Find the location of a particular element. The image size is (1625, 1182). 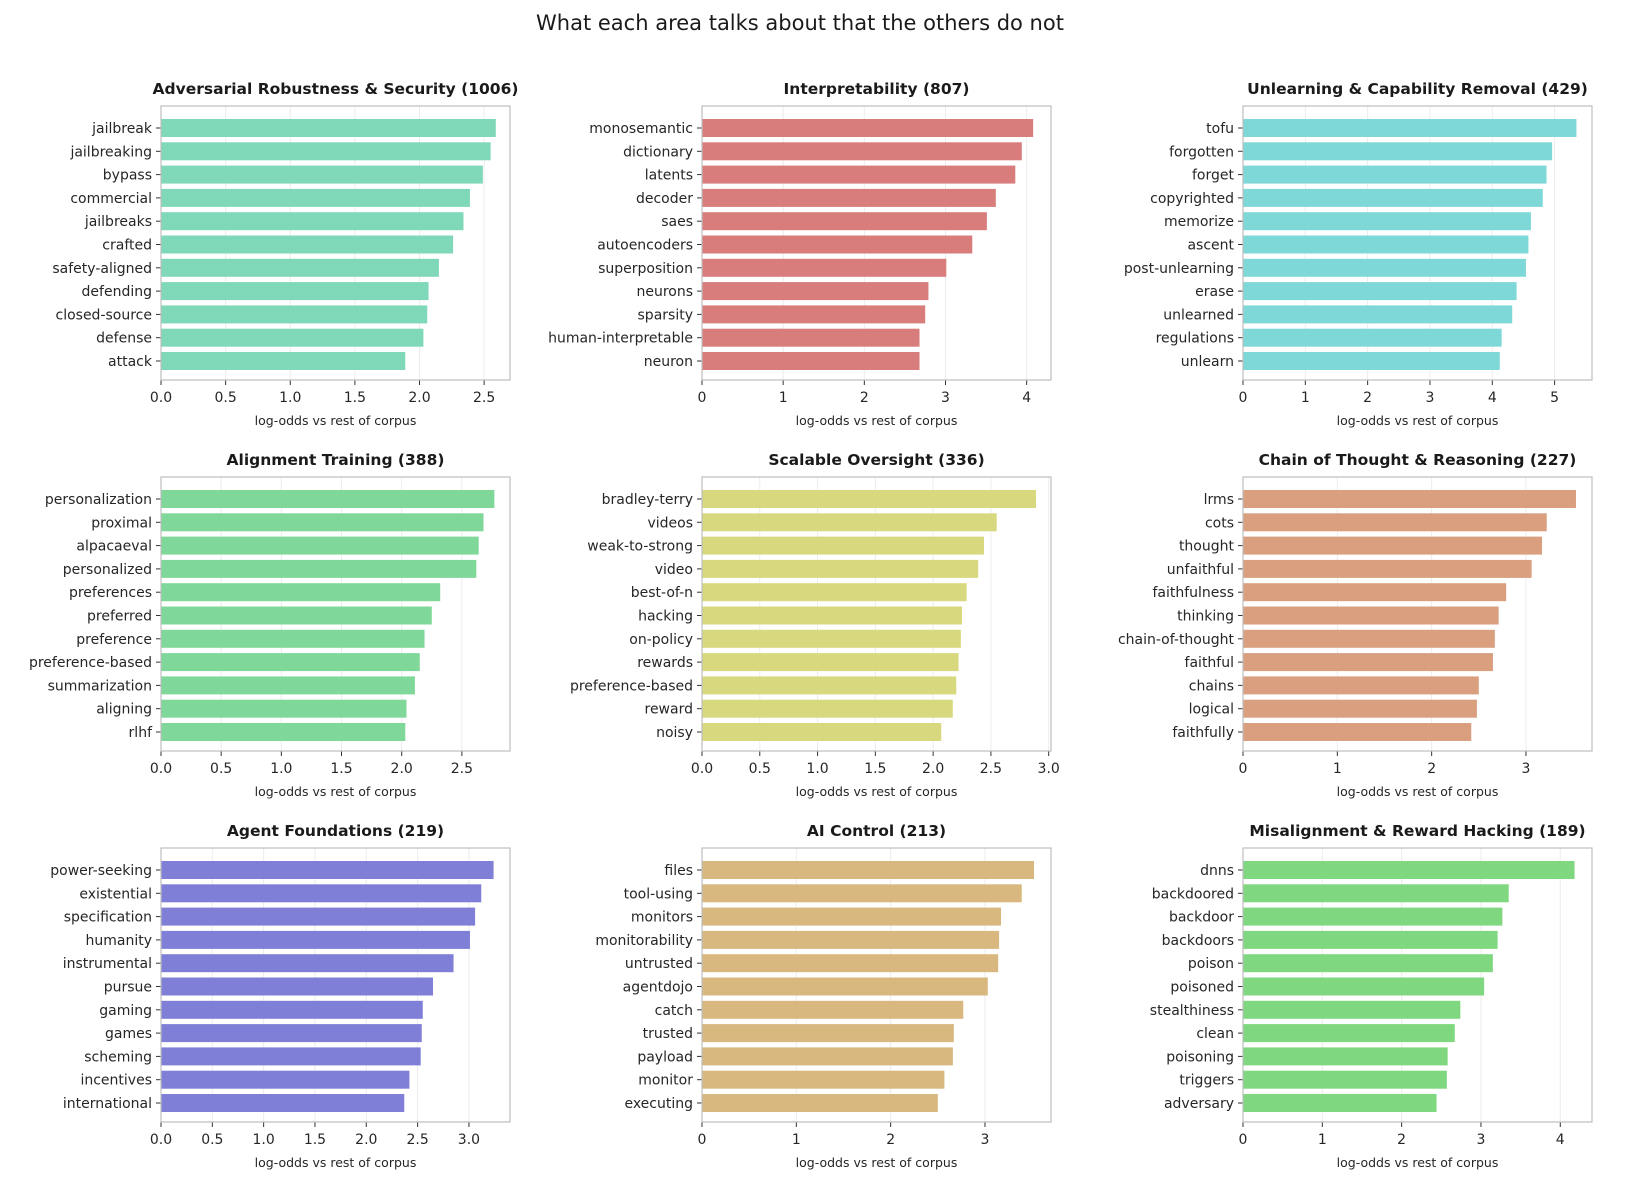

category-label: catch is located at coordinates (674, 1011).